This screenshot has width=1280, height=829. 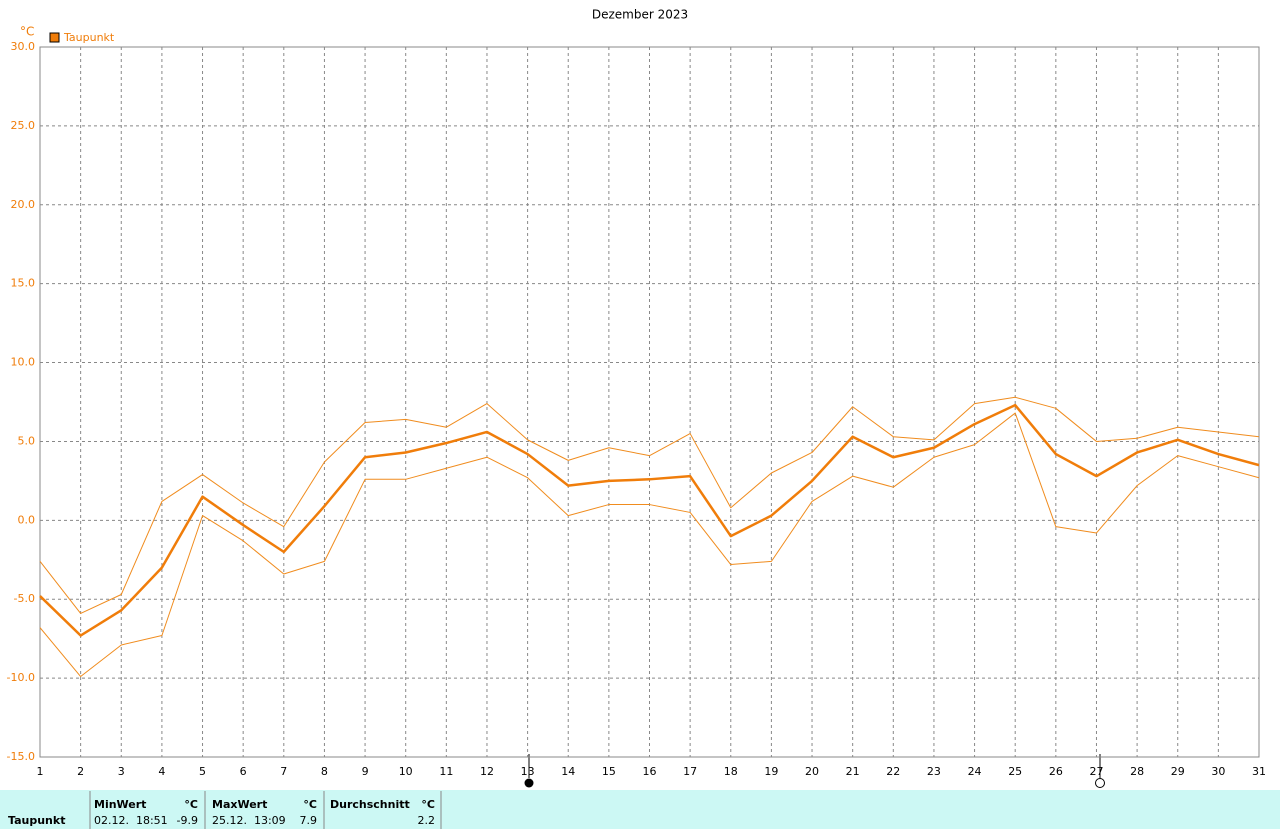 I want to click on y-tick-label: -10.0, so click(x=21, y=677).